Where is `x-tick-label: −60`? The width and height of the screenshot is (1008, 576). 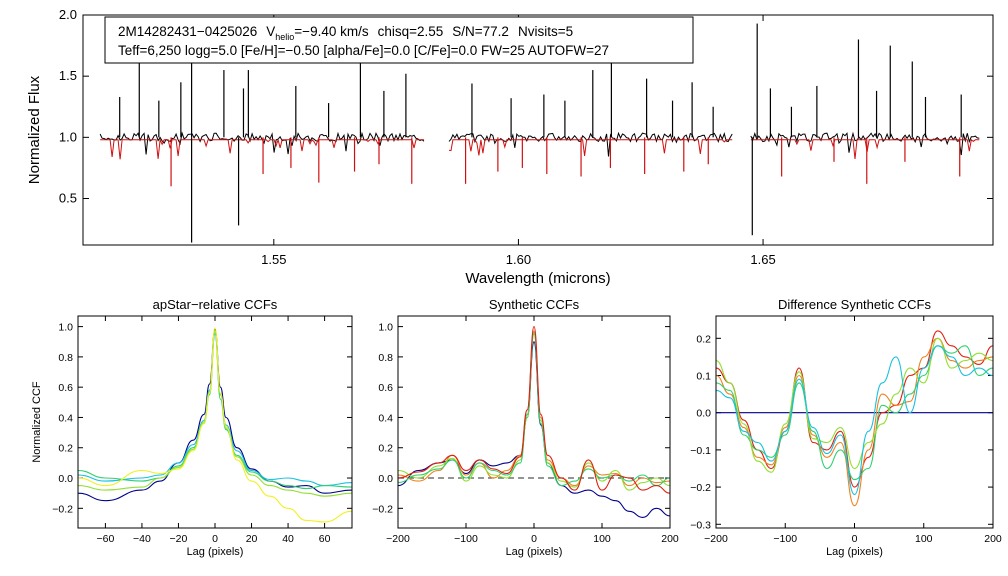 x-tick-label: −60 is located at coordinates (105, 539).